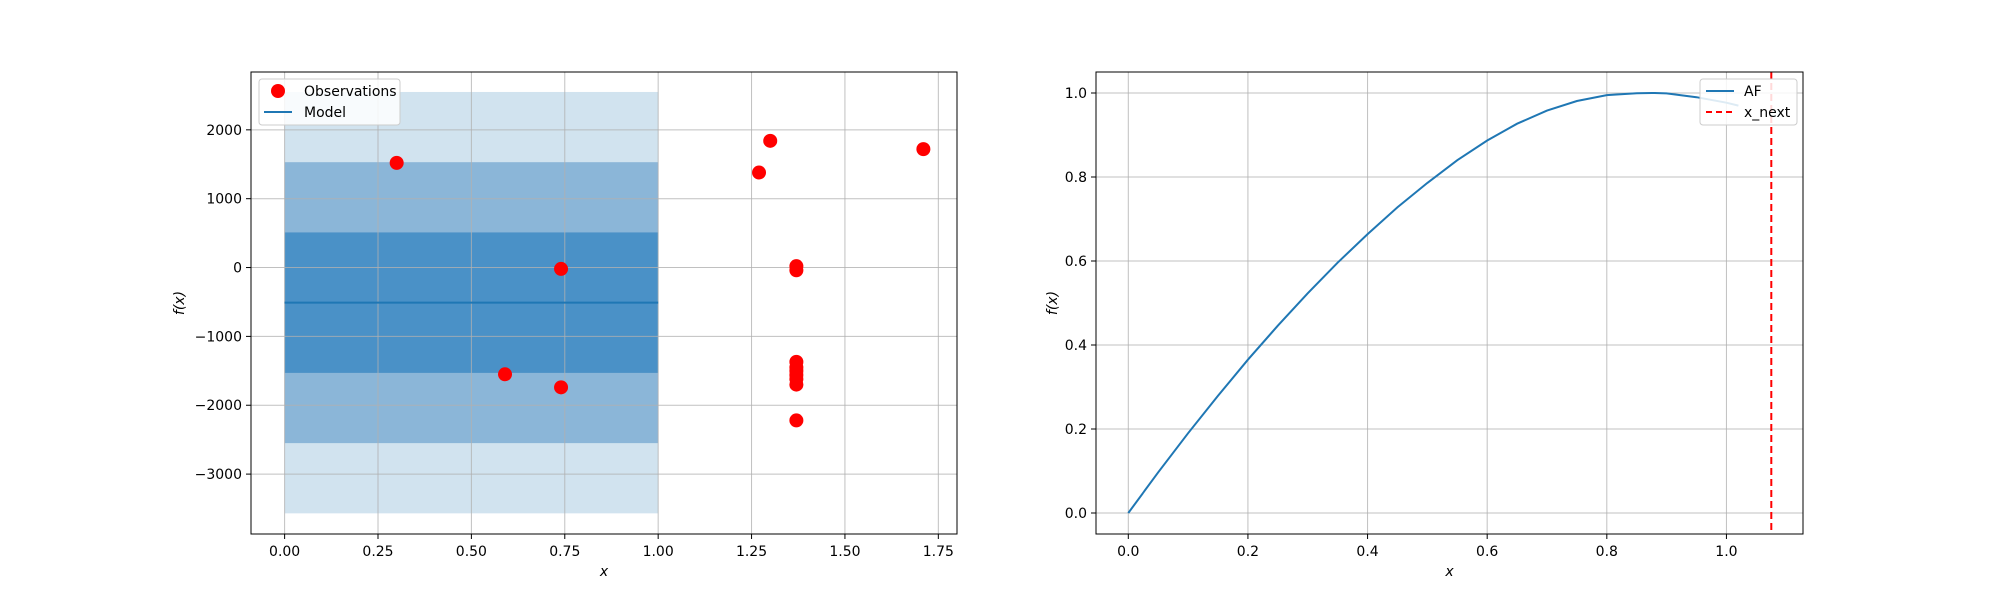  I want to click on left-x-tick-label: 0.75, so click(564, 552).